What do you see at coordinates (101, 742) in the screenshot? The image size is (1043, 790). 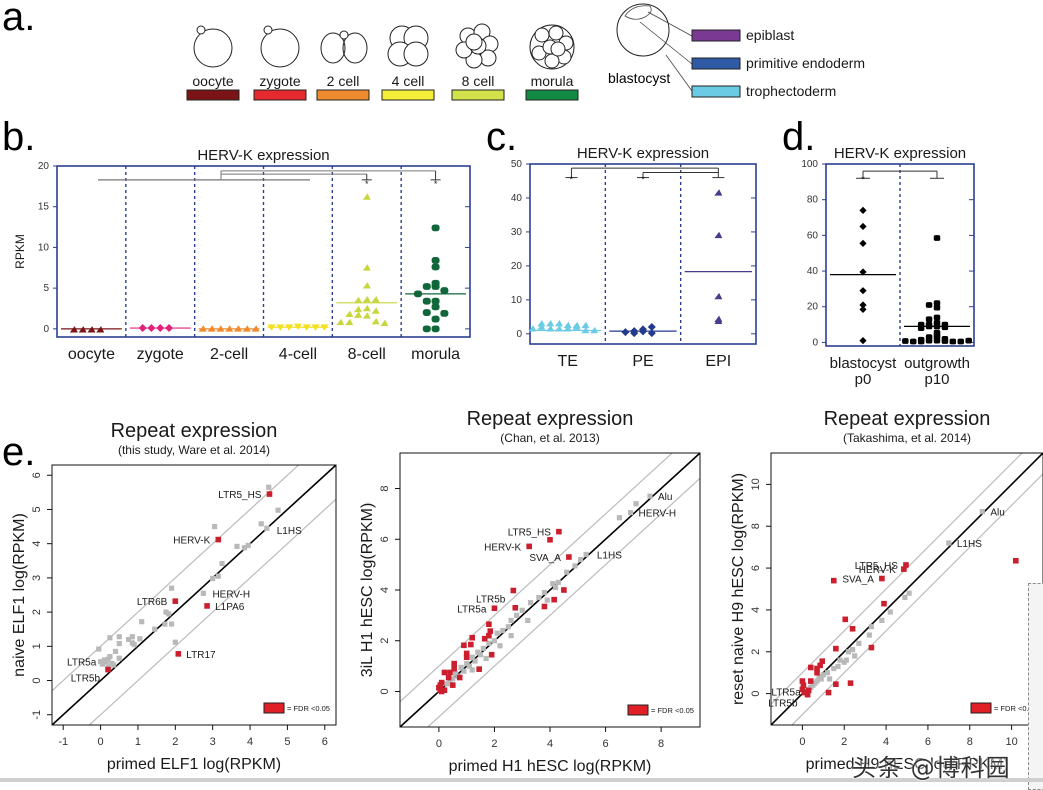 I see `x-tick-label: 0` at bounding box center [101, 742].